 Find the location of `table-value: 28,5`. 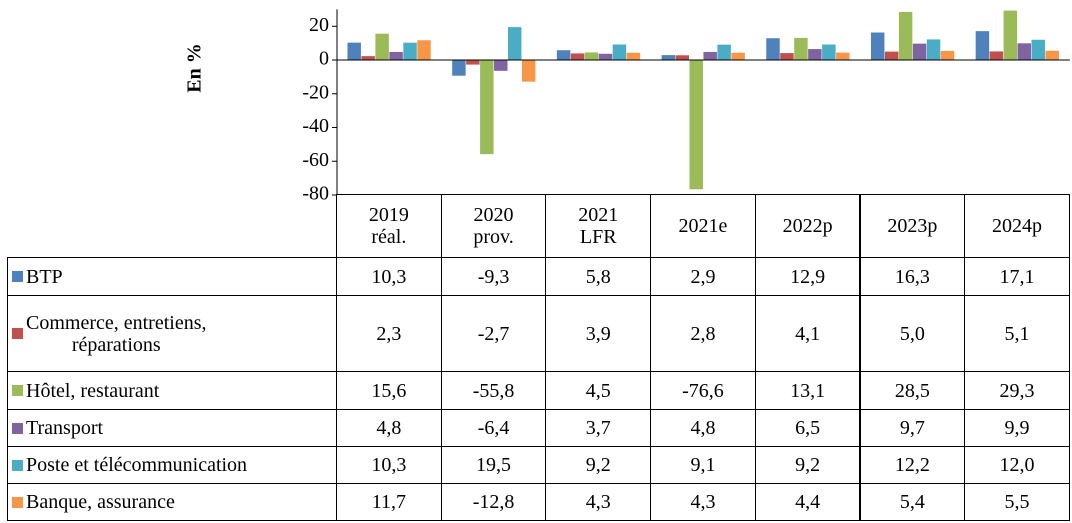

table-value: 28,5 is located at coordinates (912, 390).